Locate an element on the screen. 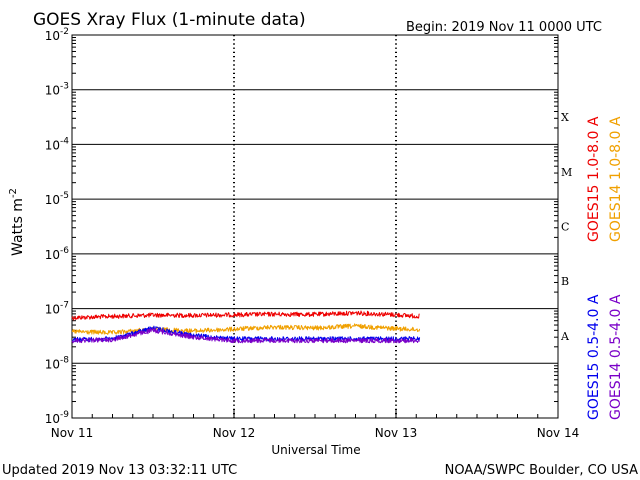 This screenshot has width=640, height=480. x-tick-label: Nov 12 is located at coordinates (234, 433).